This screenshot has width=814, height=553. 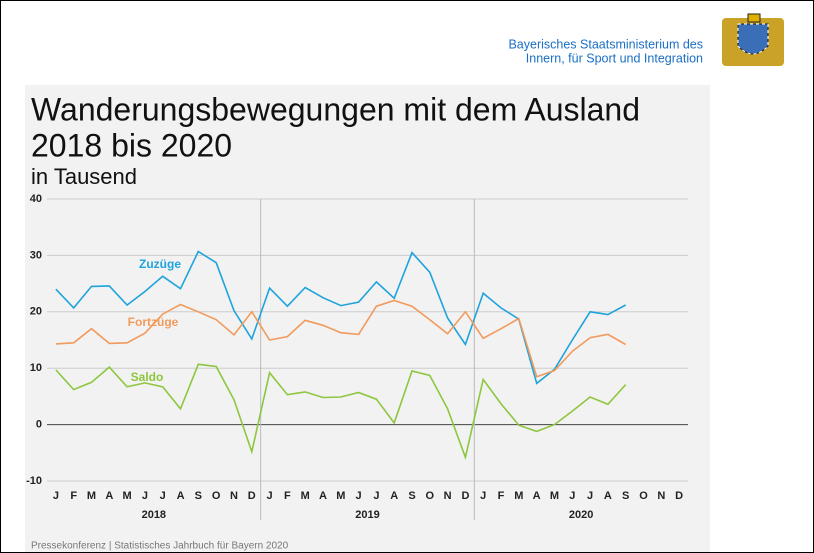 I want to click on y-tick-label: 30, so click(x=36, y=255).